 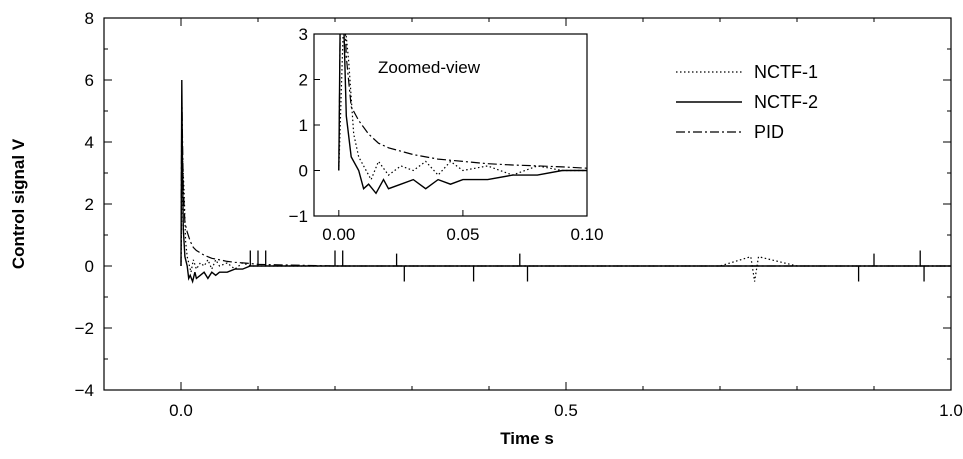 I want to click on y-axis-title: Control signal V, so click(x=18, y=203).